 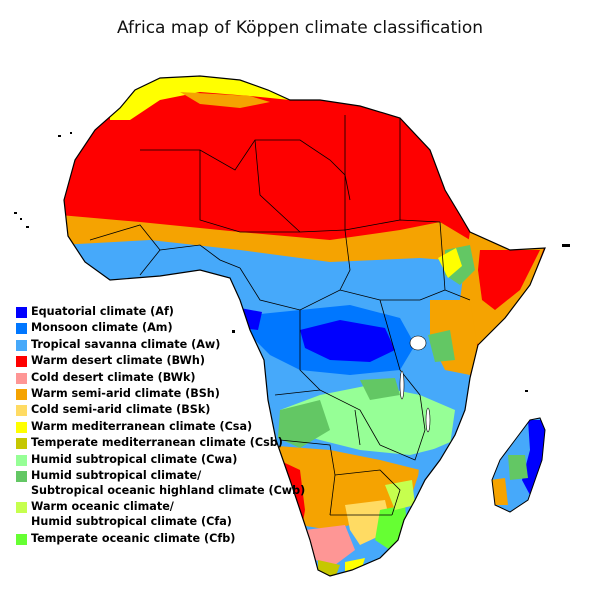 What do you see at coordinates (415, 384) in the screenshot?
I see `lakes` at bounding box center [415, 384].